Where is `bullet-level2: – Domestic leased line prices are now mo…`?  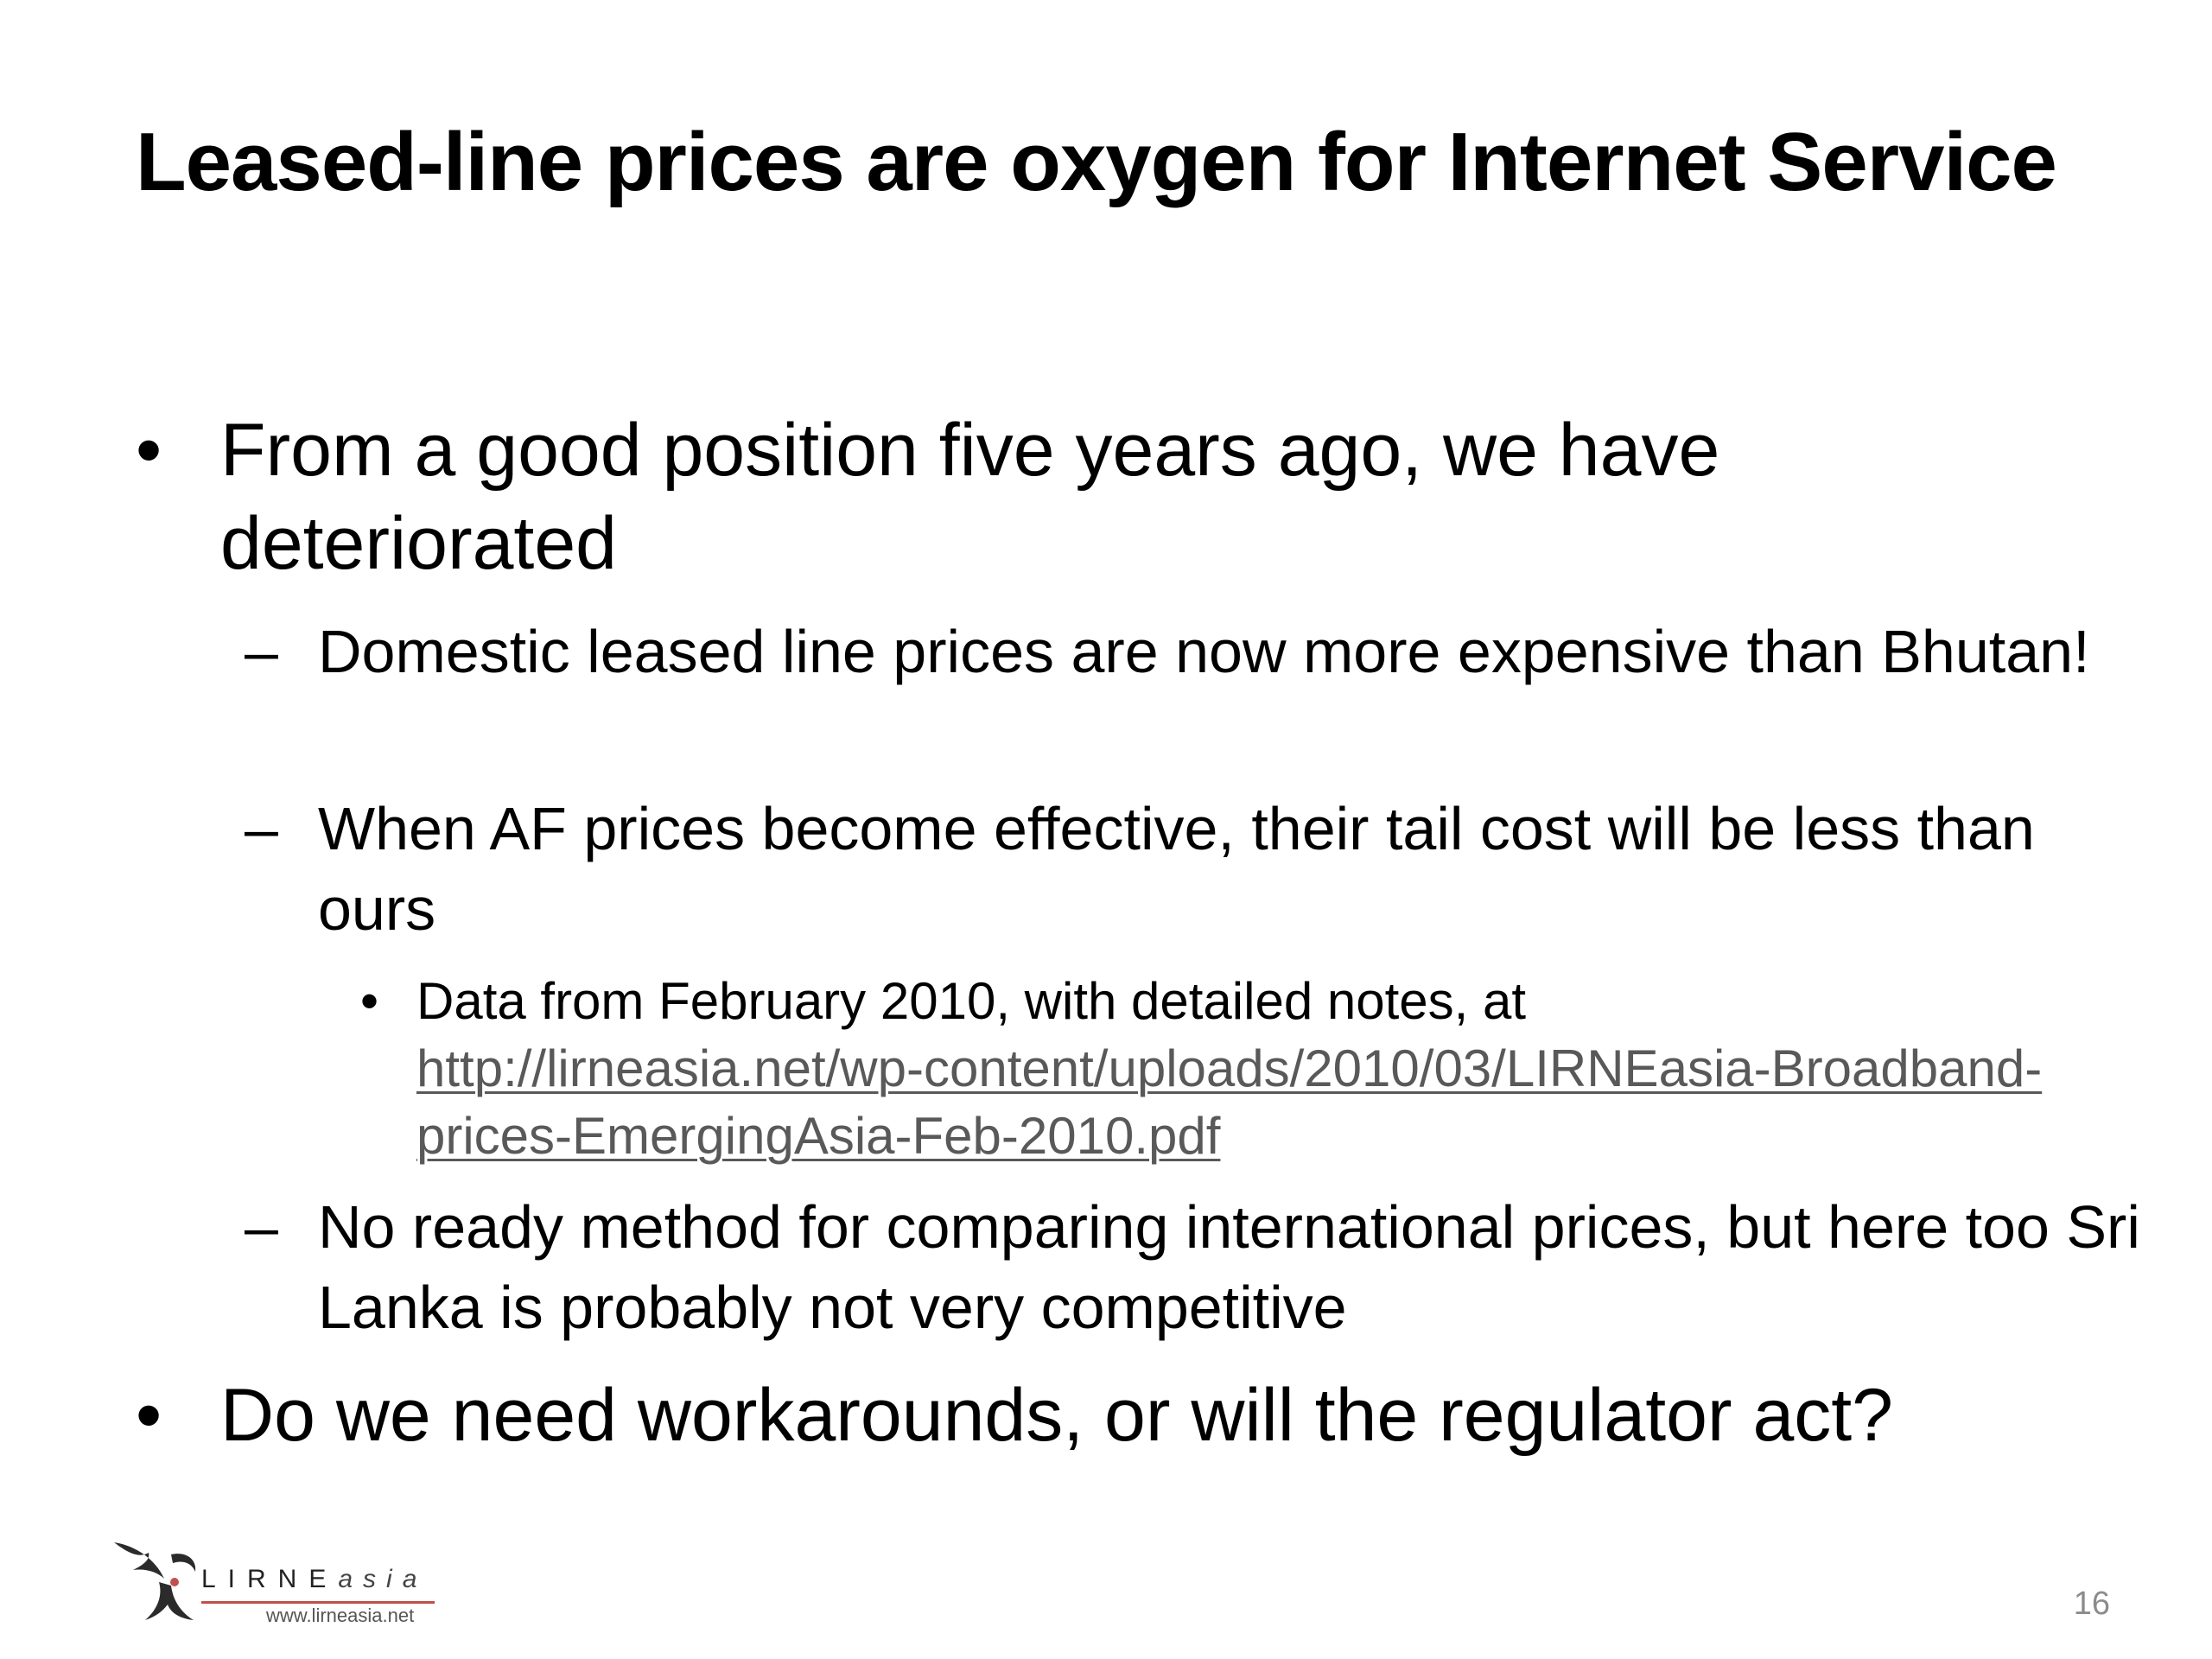
bullet-level2: – Domestic leased line prices are now mo… is located at coordinates (1206, 652).